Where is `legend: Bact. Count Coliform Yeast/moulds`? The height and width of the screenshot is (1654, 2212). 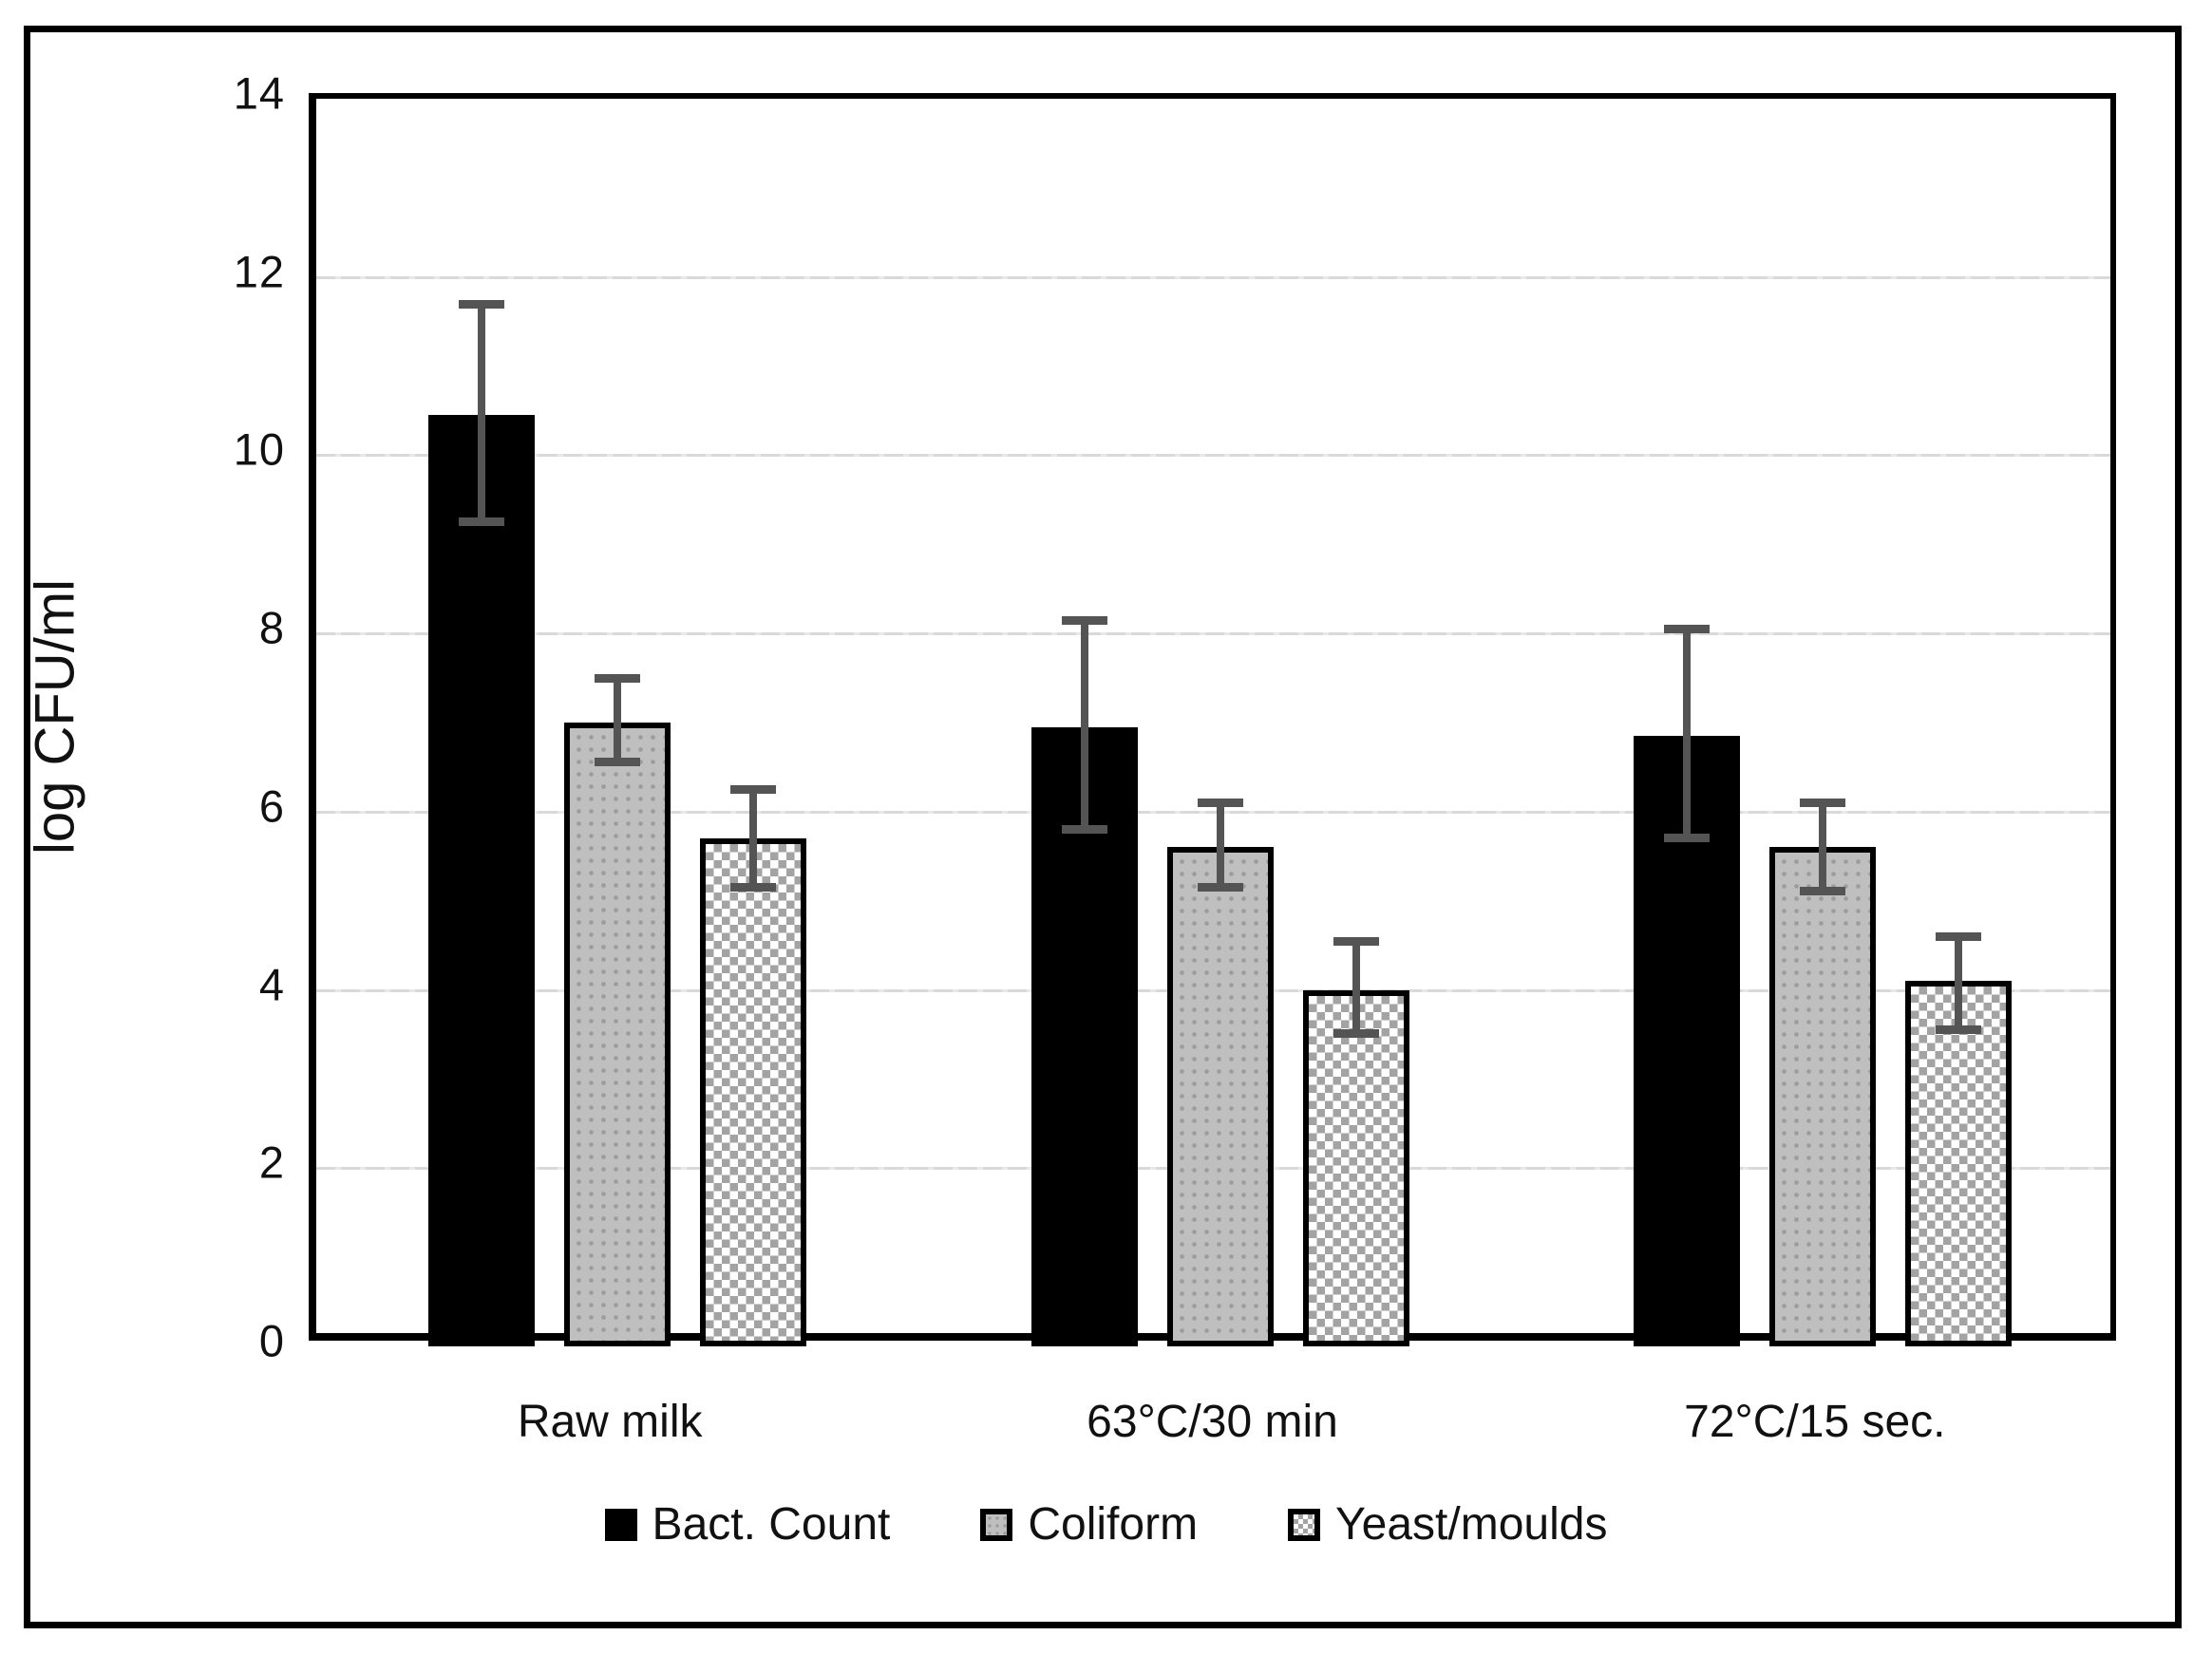 legend: Bact. Count Coliform Yeast/moulds is located at coordinates (1106, 1524).